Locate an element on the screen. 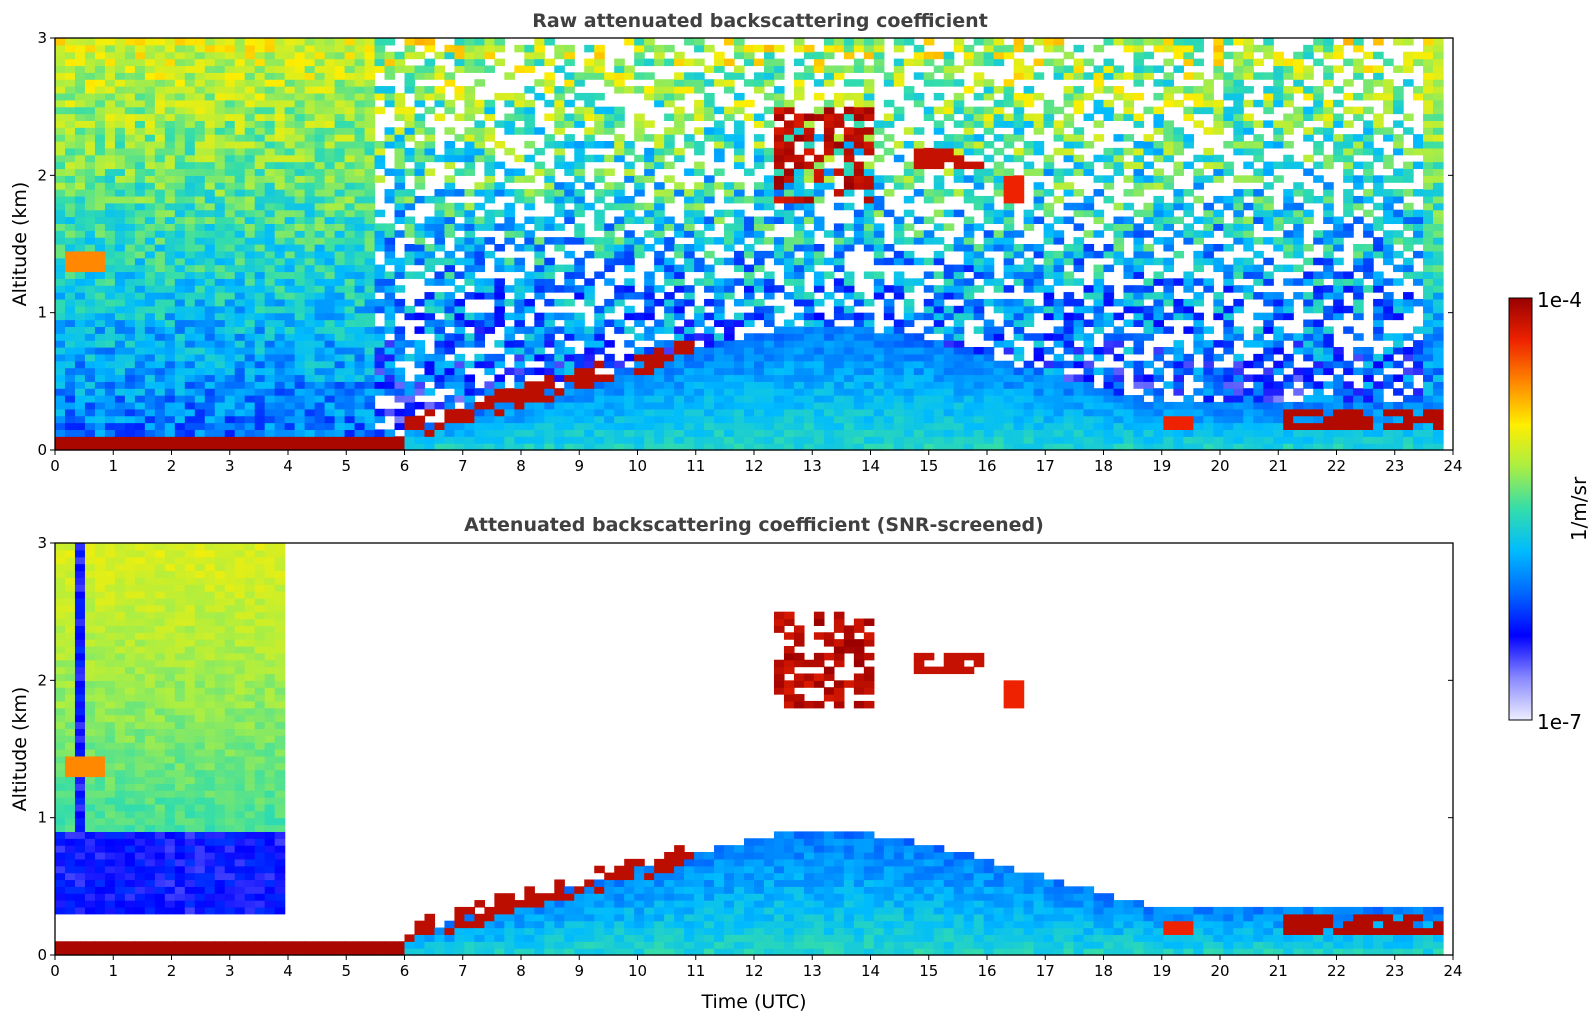 This screenshot has height=1020, width=1595. panel-screened-x-label: Time (UTC) is located at coordinates (753, 1002).